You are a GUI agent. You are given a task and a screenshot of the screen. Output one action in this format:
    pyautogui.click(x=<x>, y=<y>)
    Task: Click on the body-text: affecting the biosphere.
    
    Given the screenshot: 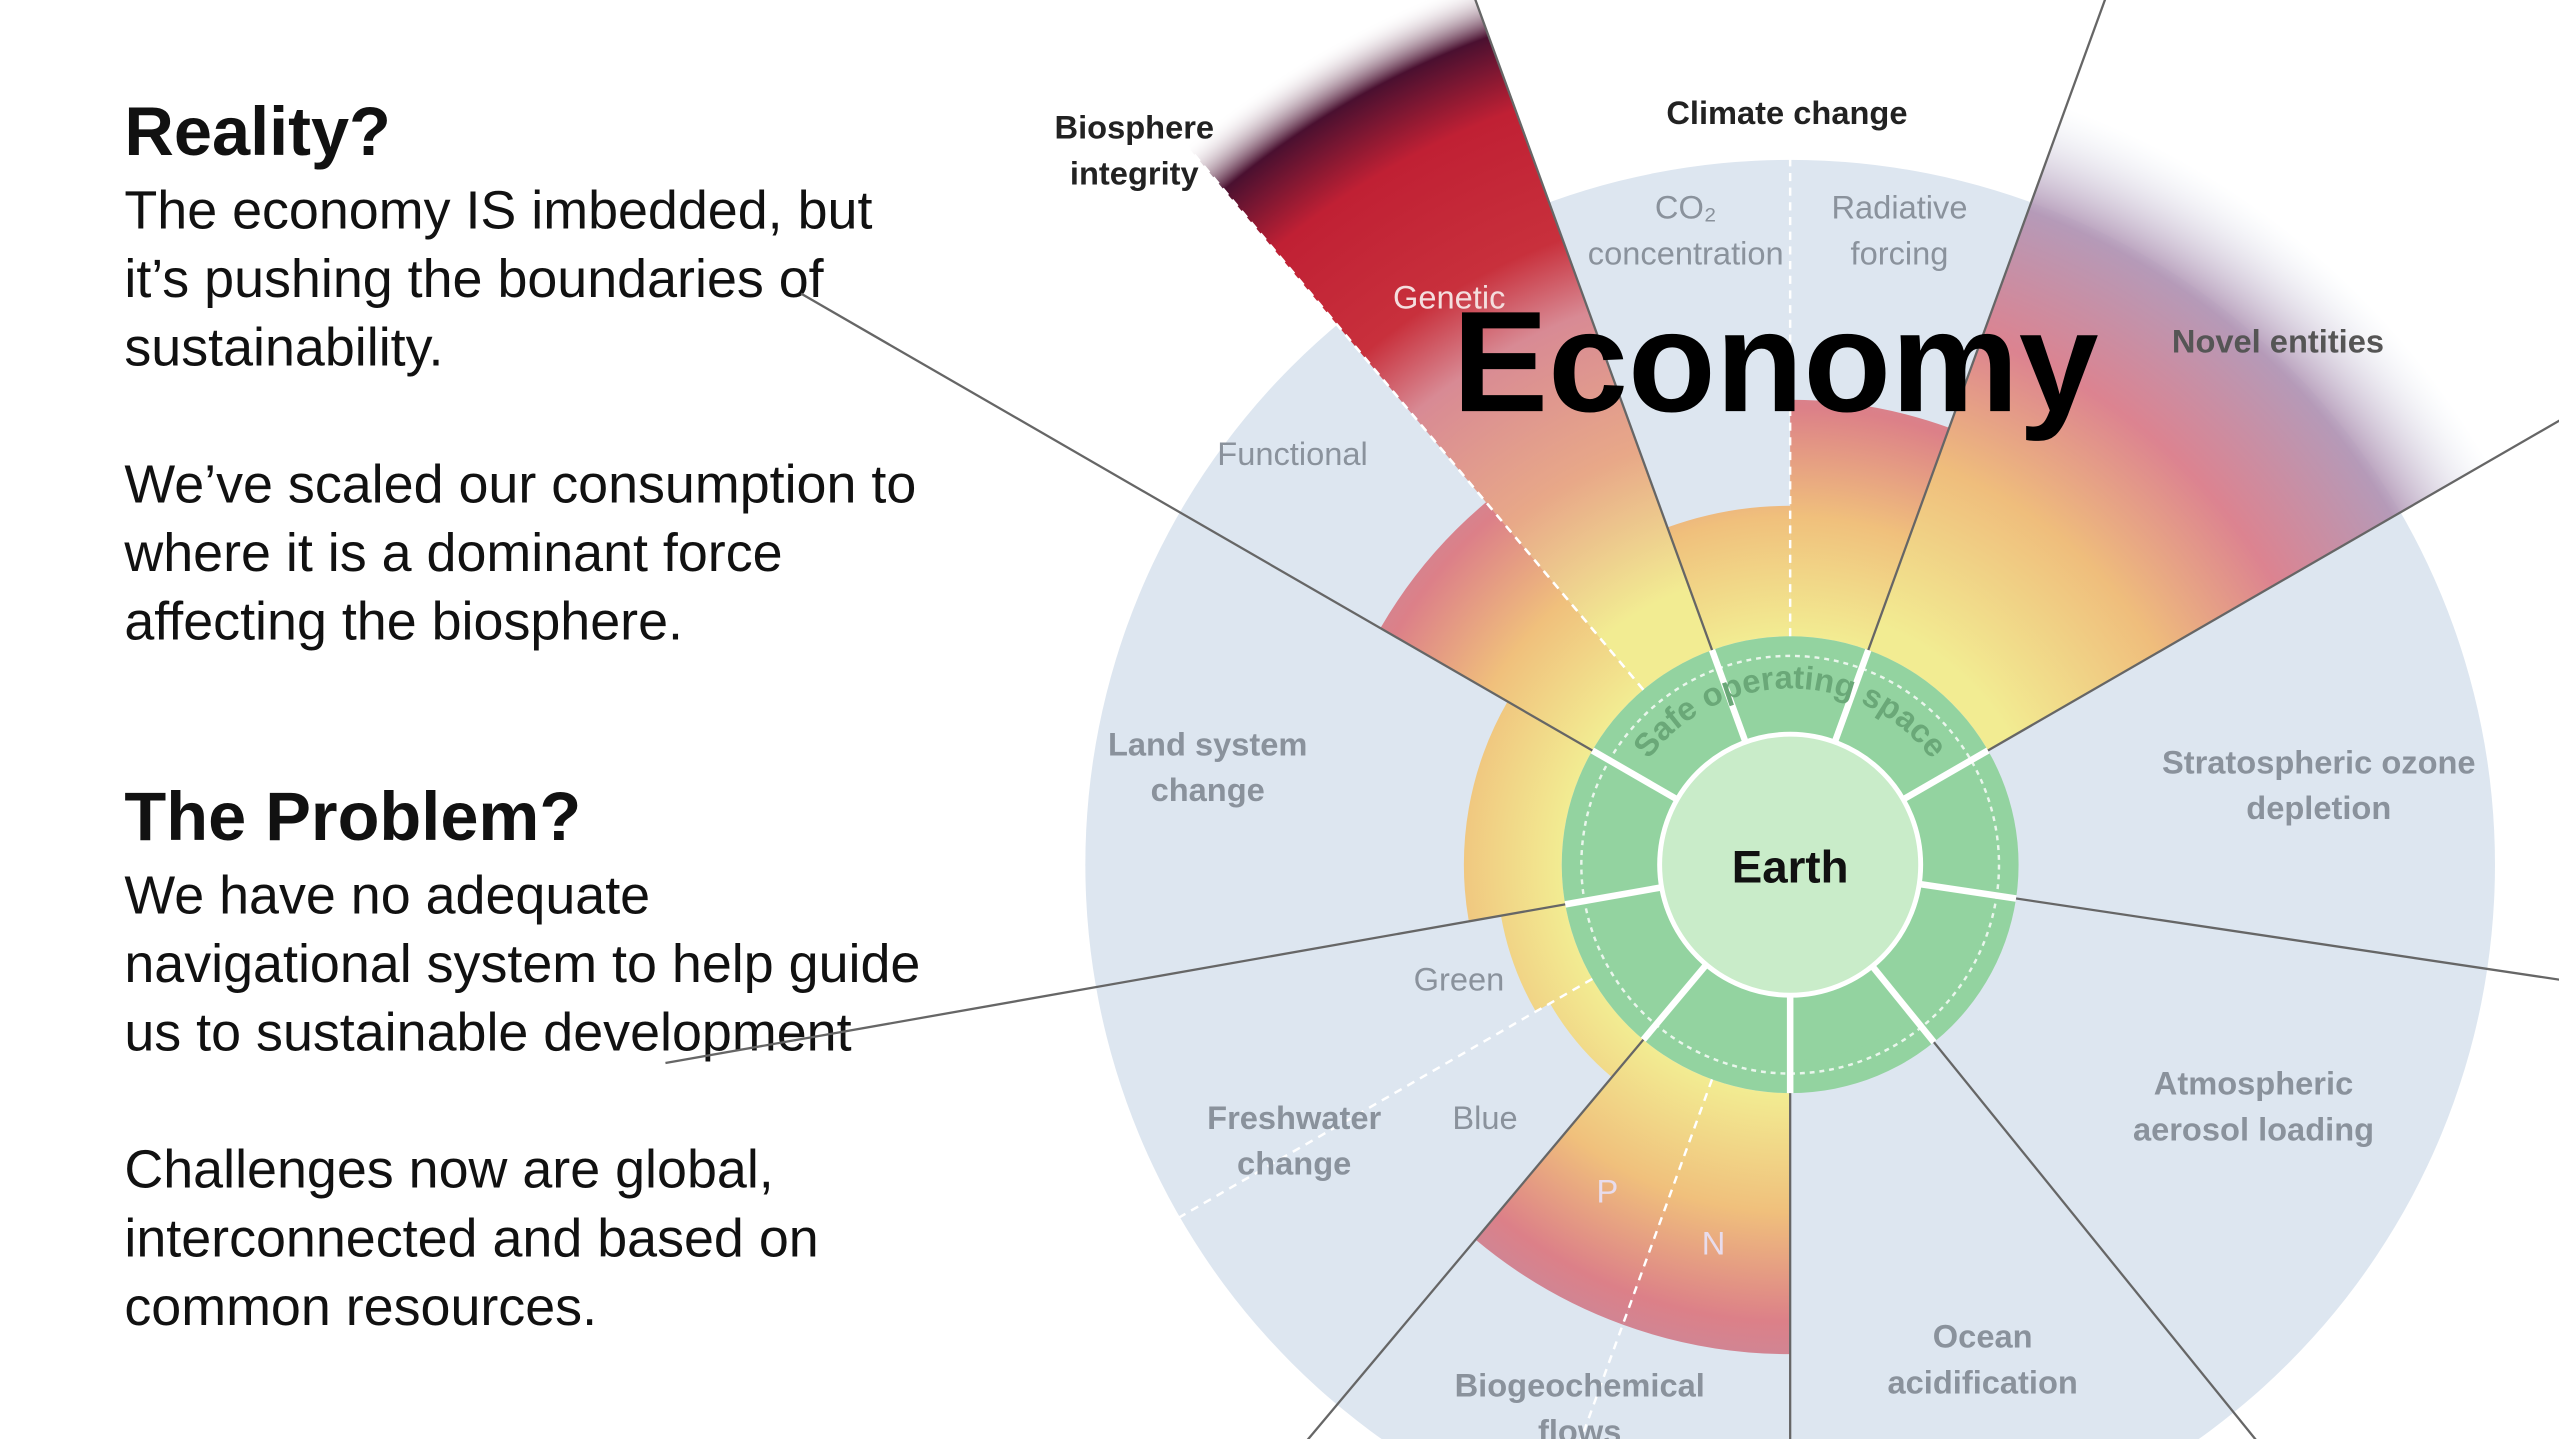 What is the action you would take?
    pyautogui.click(x=403, y=622)
    